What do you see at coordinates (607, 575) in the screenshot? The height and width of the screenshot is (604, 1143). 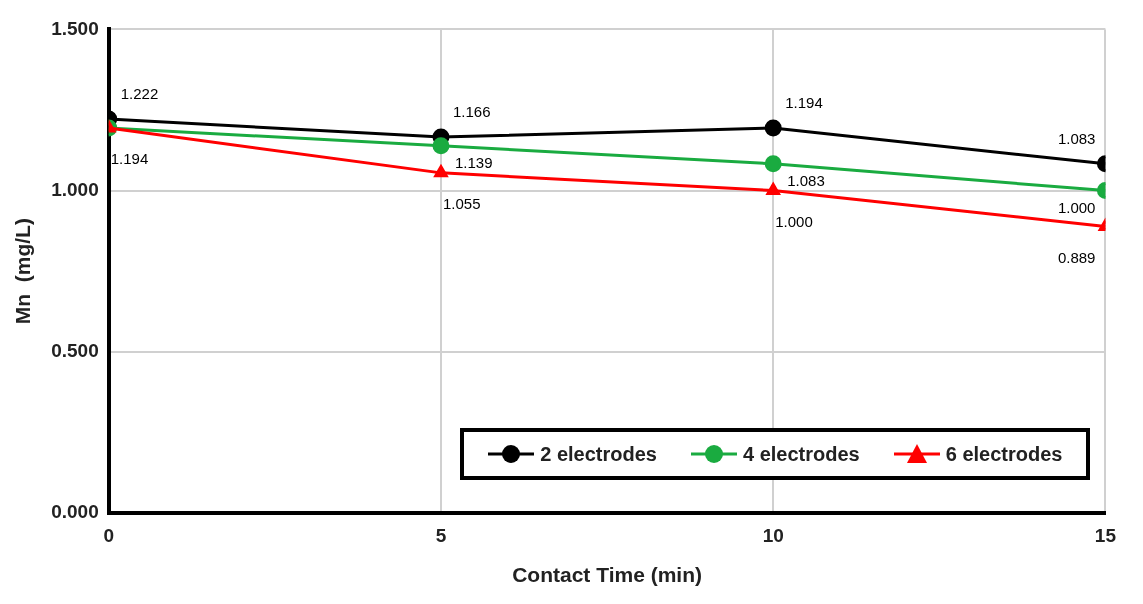 I see `x-axis-title: Contact Time (min)` at bounding box center [607, 575].